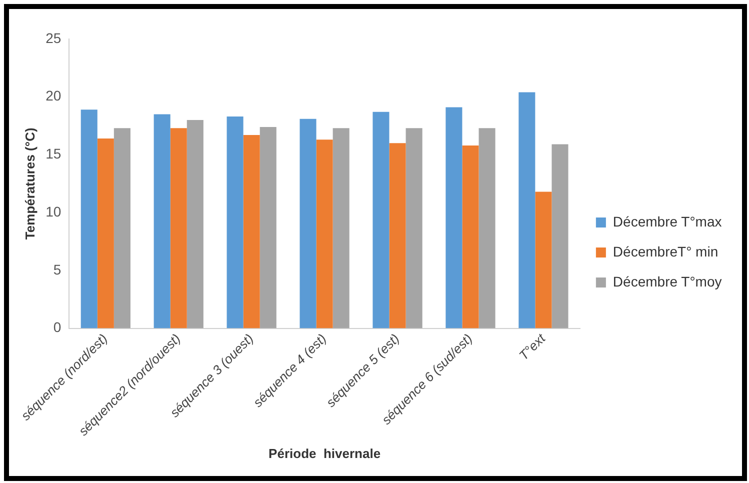 Image resolution: width=749 pixels, height=483 pixels. I want to click on legend-label: Décembre T°max, so click(667, 221).